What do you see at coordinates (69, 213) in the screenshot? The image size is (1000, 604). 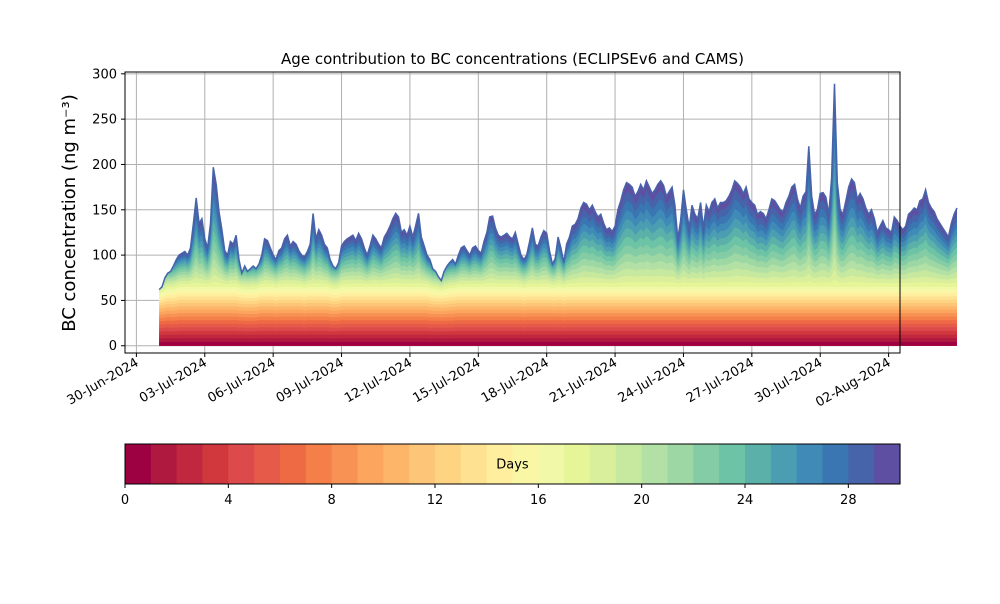 I see `y-axis-label: BC concentration (ng m⁻³)` at bounding box center [69, 213].